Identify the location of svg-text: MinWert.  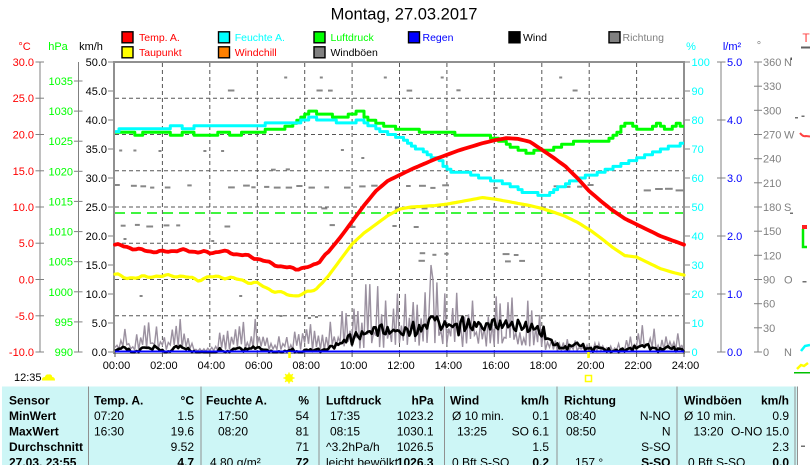
(32, 416).